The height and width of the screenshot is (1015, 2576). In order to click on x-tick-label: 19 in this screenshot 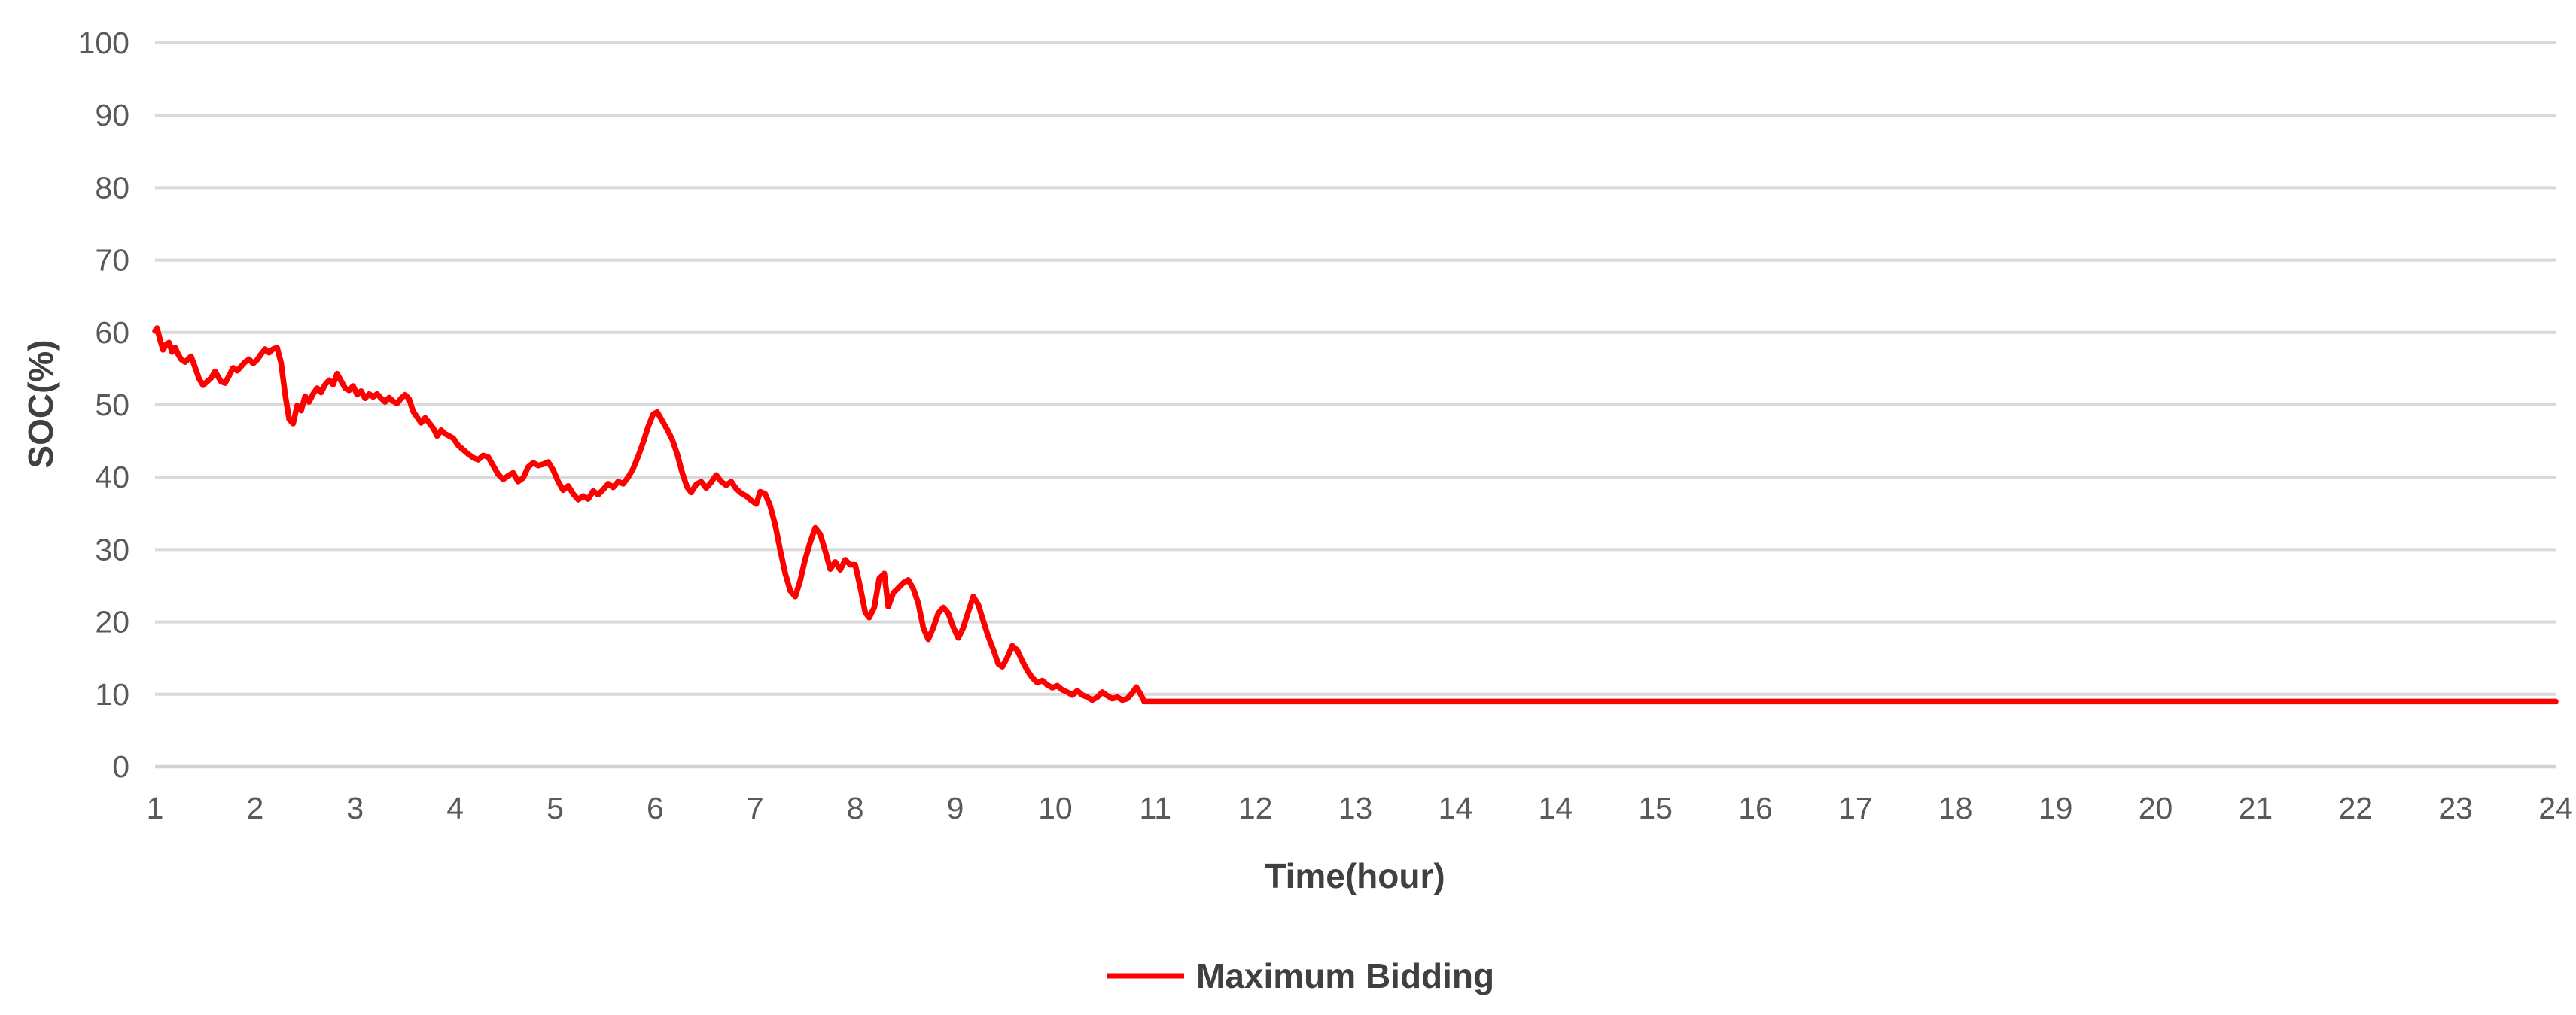, I will do `click(2056, 808)`.